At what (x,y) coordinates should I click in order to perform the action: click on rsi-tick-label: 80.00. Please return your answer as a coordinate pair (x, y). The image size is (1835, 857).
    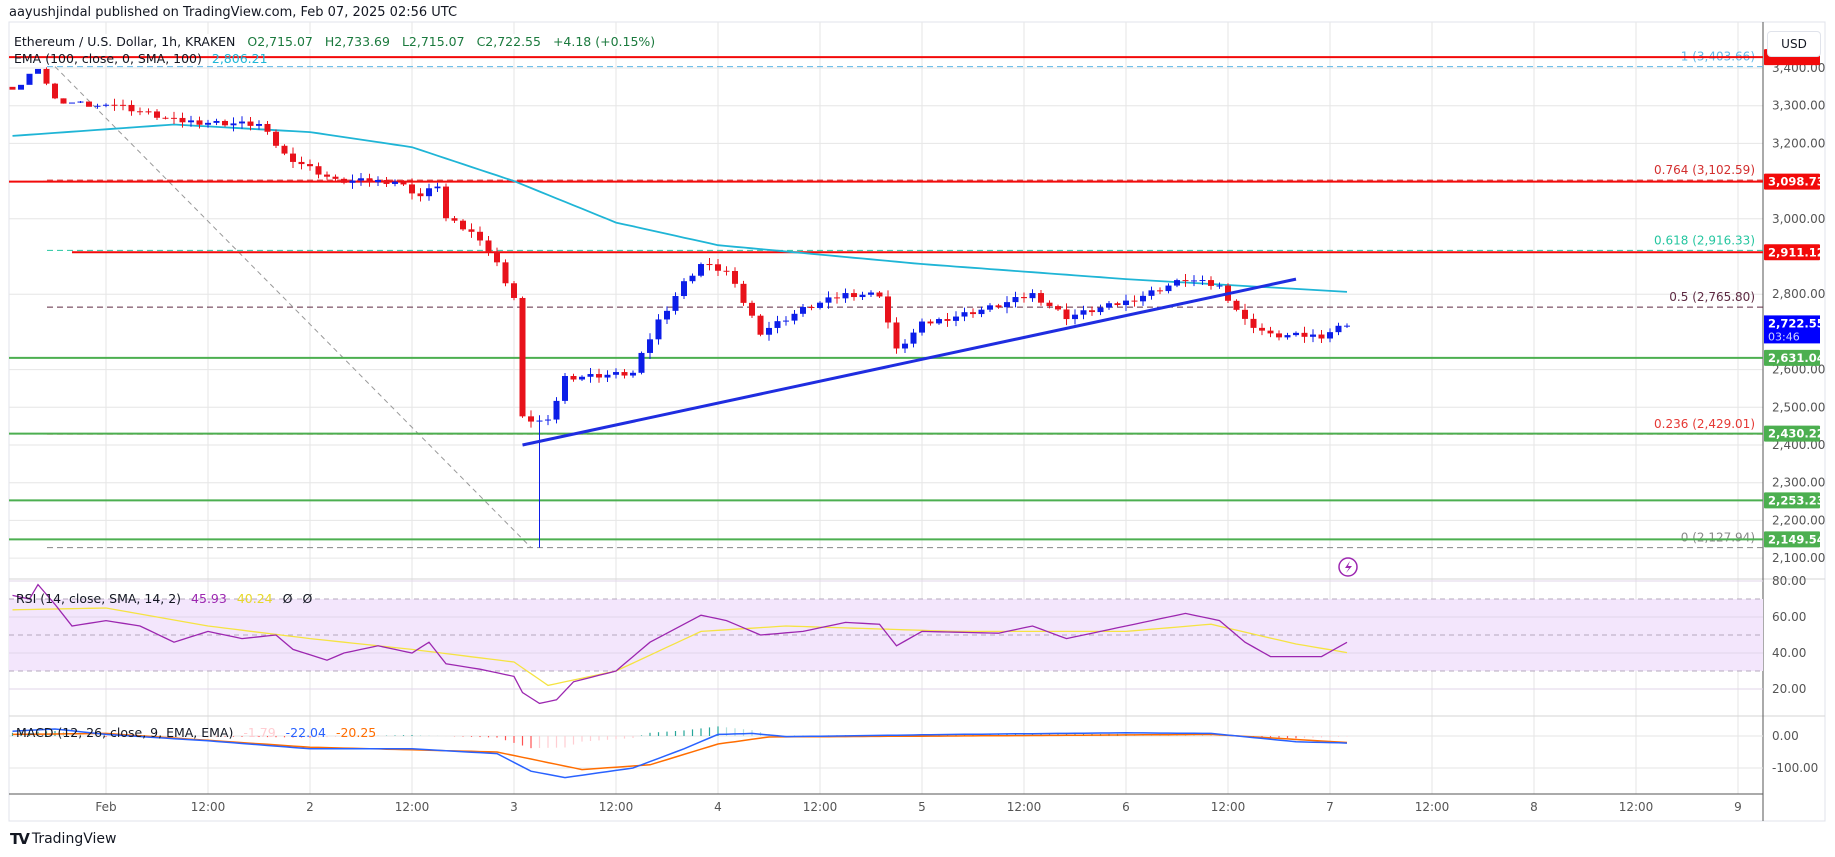
    Looking at the image, I should click on (1789, 581).